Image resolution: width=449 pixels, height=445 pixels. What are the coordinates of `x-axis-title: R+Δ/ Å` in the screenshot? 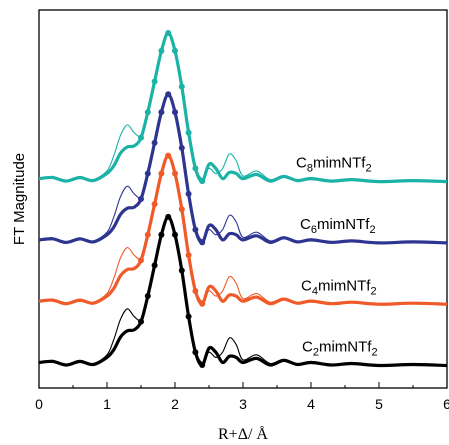 It's located at (243, 434).